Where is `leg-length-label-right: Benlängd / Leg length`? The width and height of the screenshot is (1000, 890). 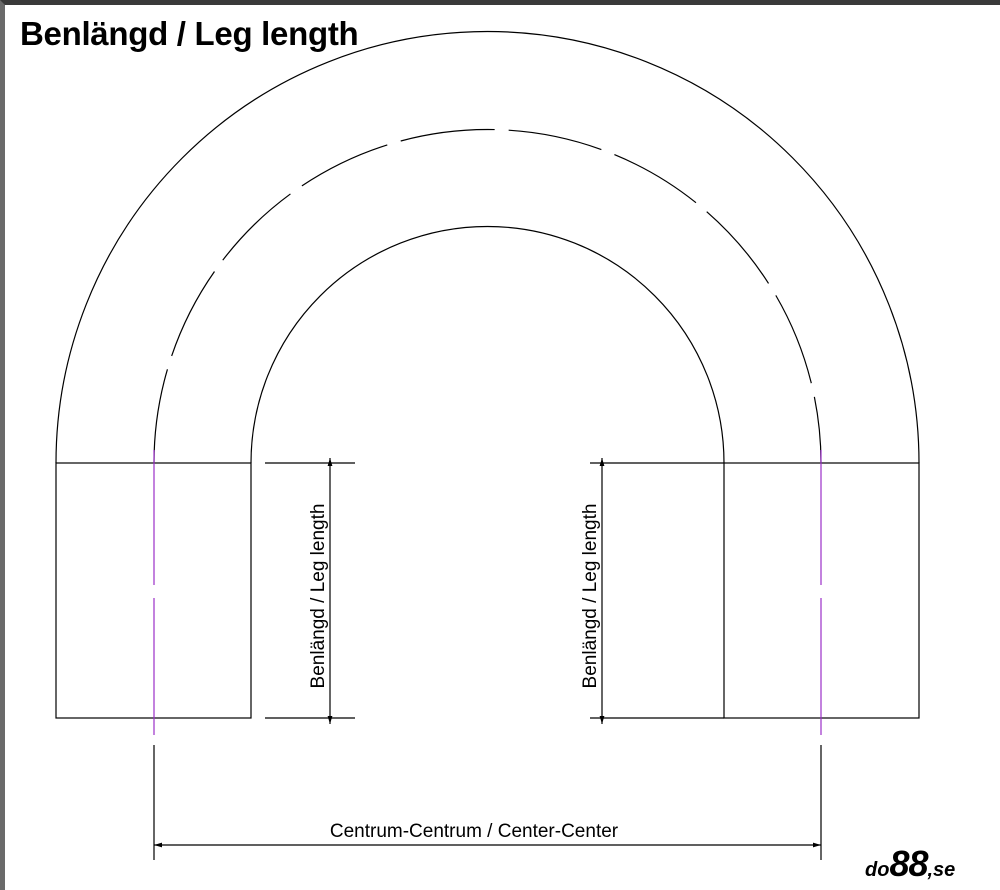
leg-length-label-right: Benlängd / Leg length is located at coordinates (590, 596).